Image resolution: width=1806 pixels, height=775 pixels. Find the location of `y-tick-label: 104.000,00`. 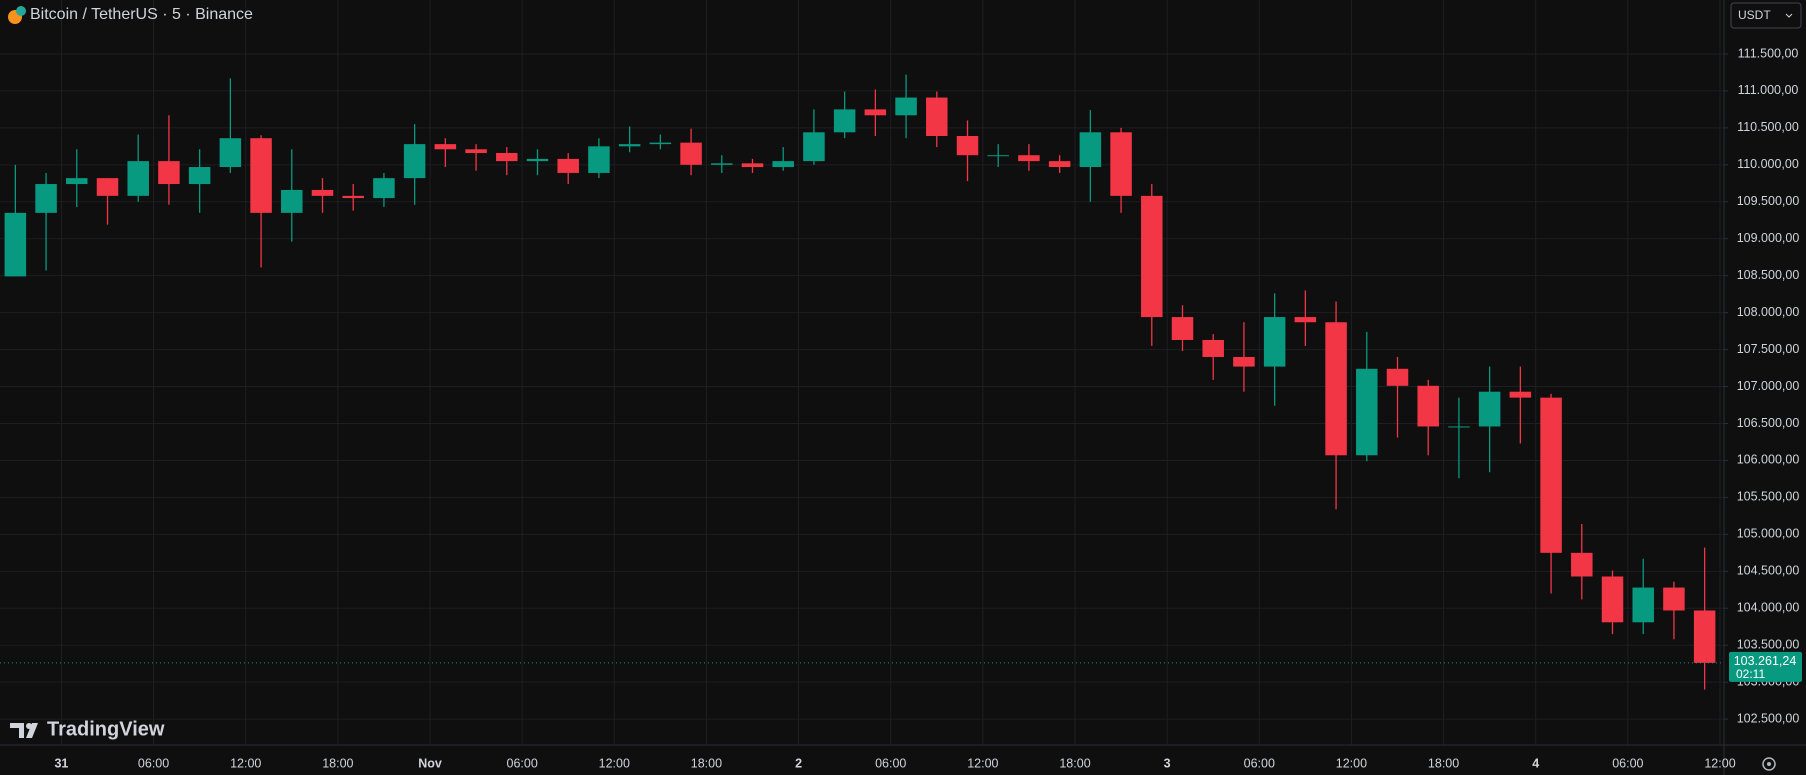

y-tick-label: 104.000,00 is located at coordinates (1768, 608).